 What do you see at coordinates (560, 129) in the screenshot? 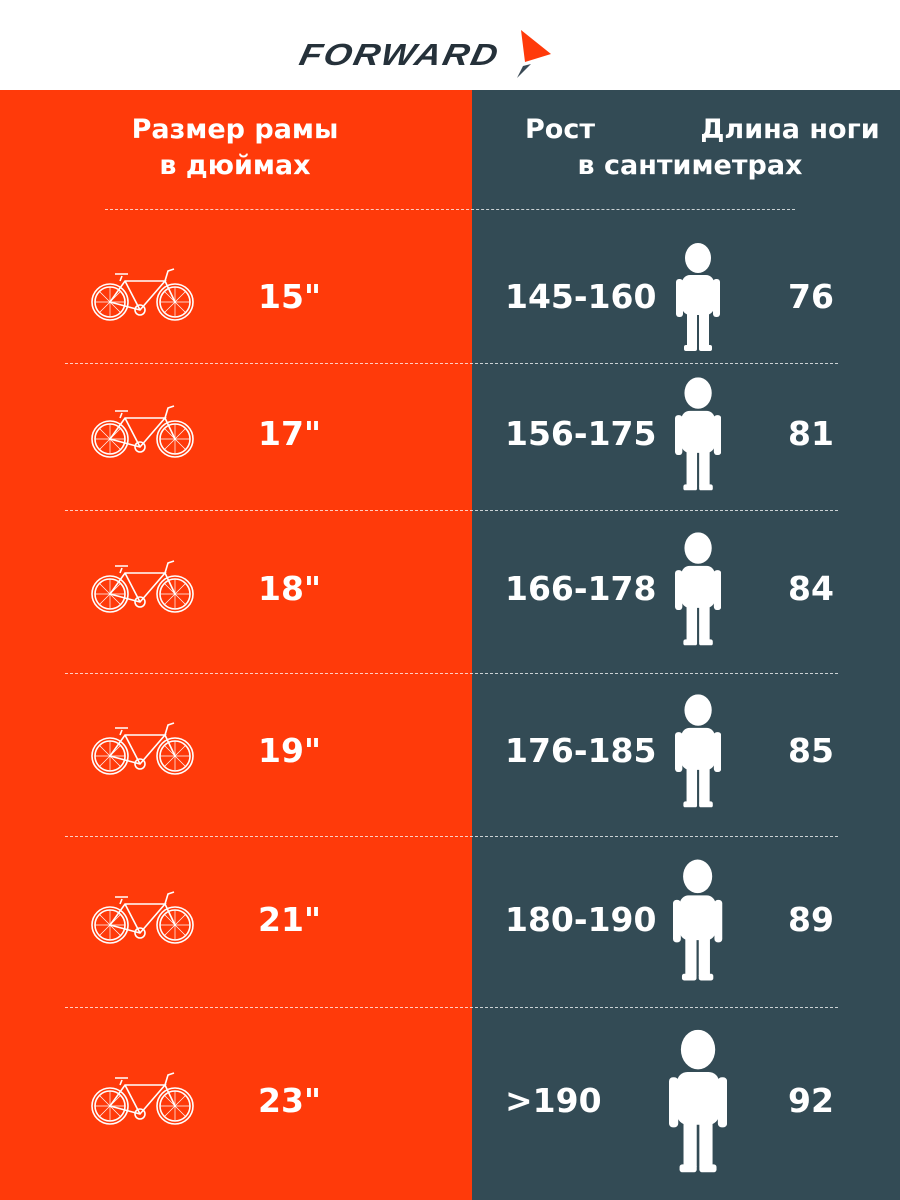
I see `height-header: Рост` at bounding box center [560, 129].